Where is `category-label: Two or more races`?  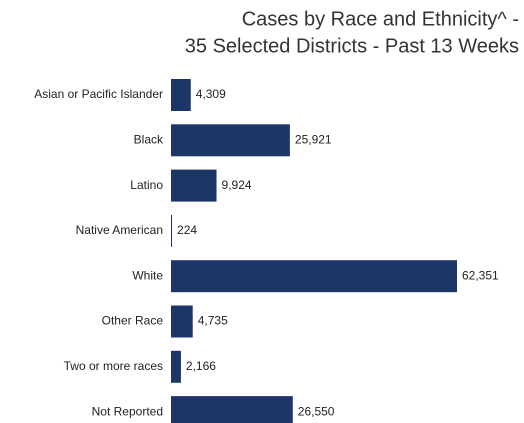 category-label: Two or more races is located at coordinates (113, 366).